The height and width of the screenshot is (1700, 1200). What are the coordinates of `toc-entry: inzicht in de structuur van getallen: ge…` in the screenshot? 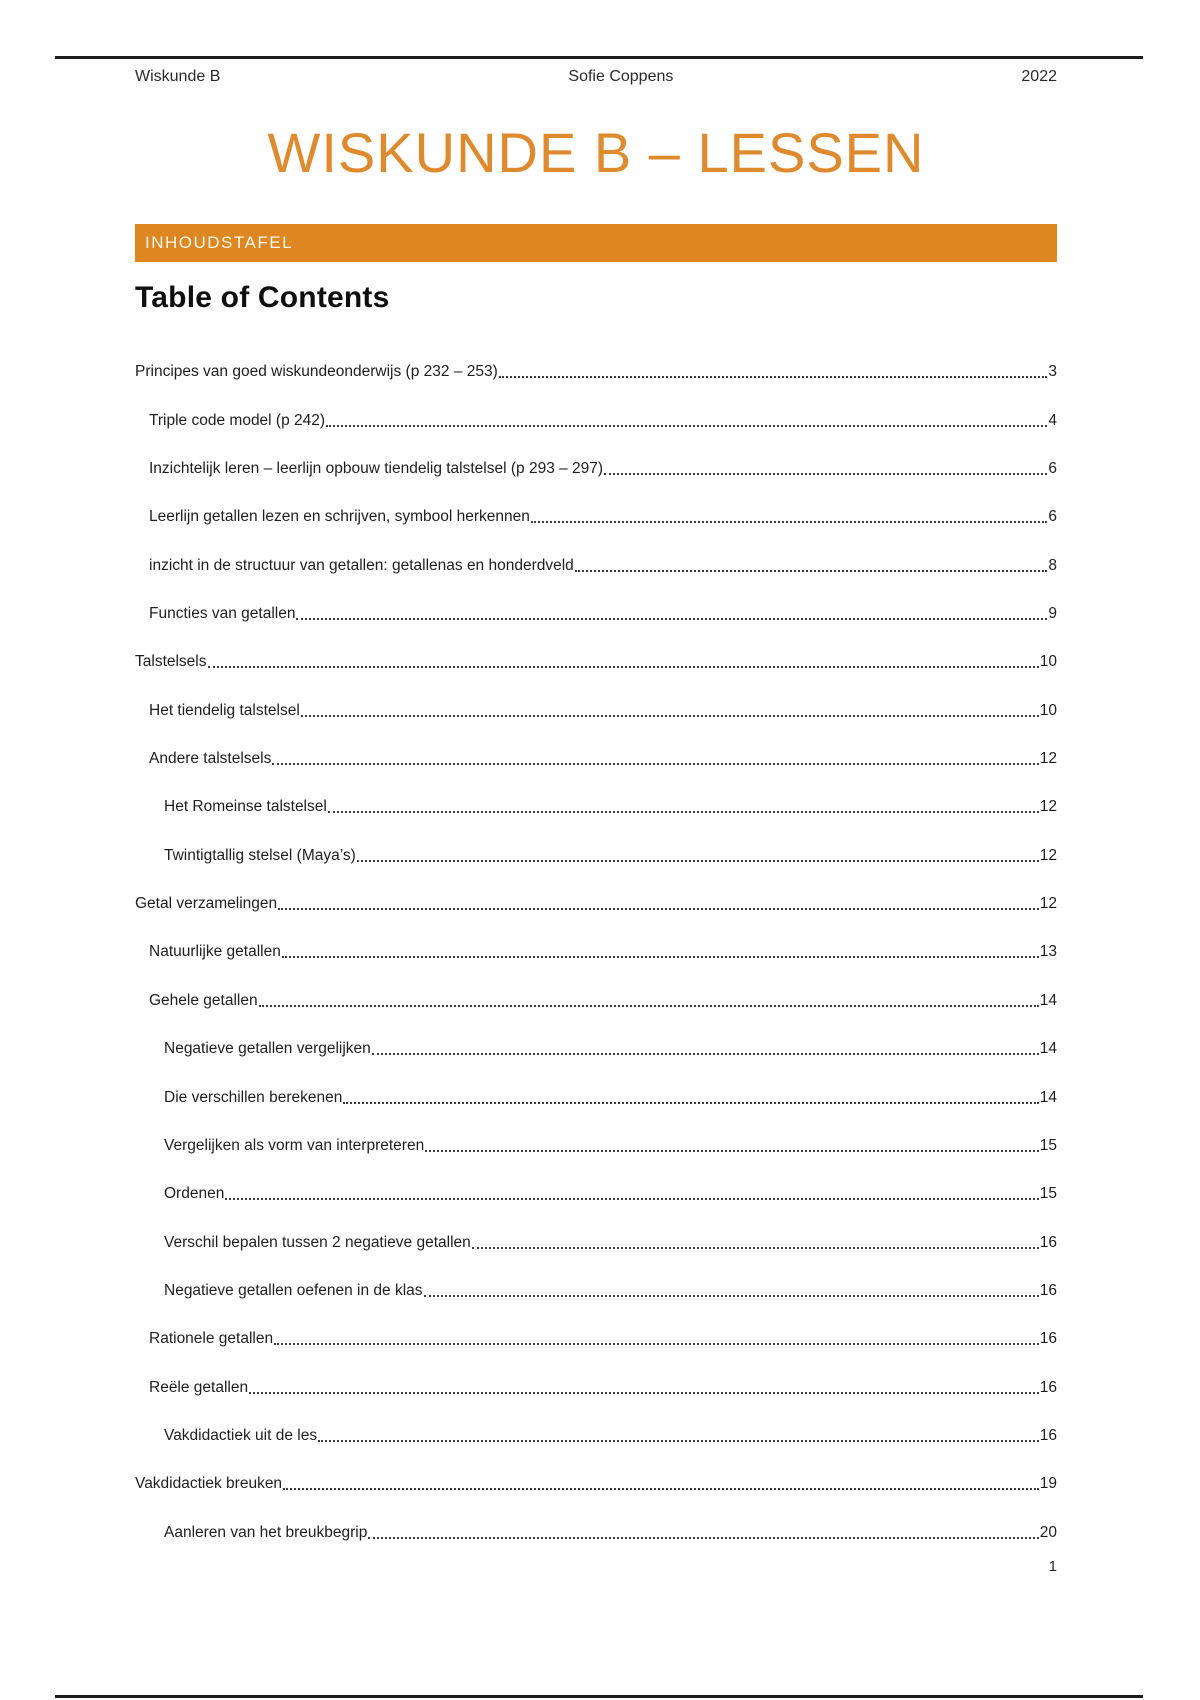 It's located at (596, 563).